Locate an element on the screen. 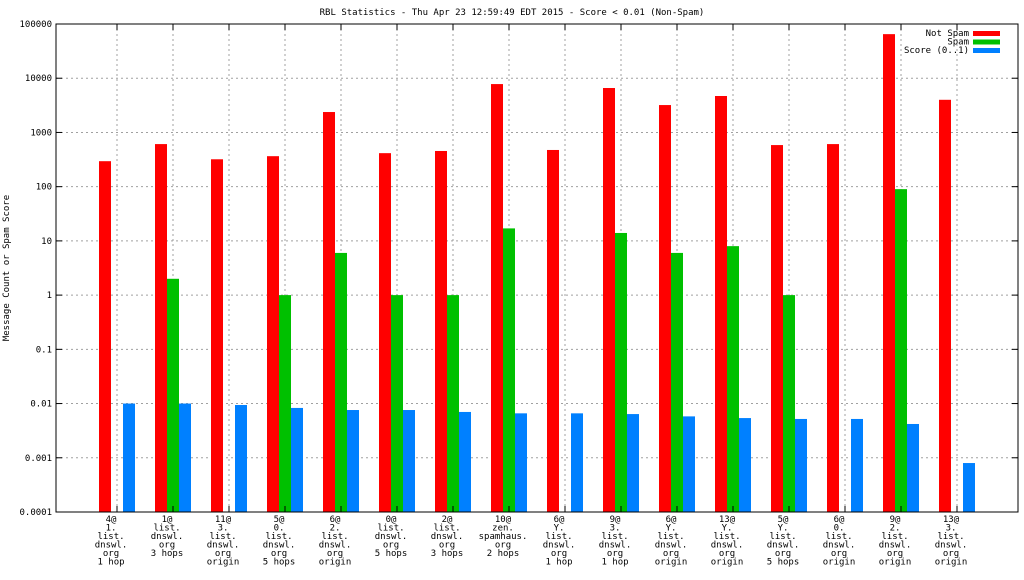 This screenshot has height=580, width=1024. x-tick-label-line: 1 hop is located at coordinates (110, 563).